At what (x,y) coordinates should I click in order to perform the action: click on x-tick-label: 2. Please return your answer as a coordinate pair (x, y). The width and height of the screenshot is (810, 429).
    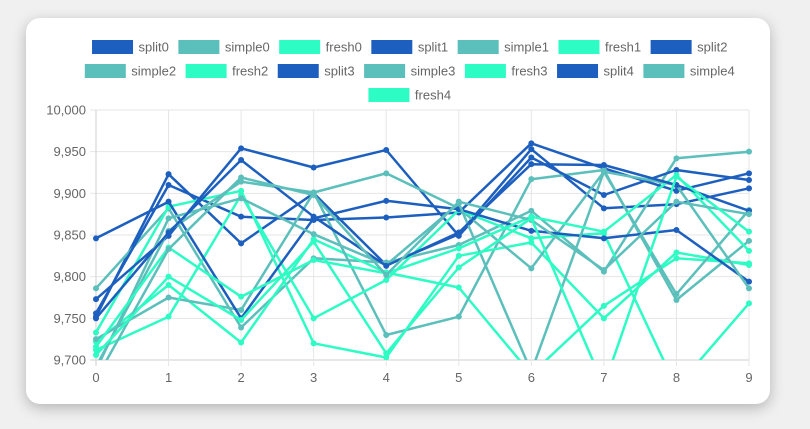
    Looking at the image, I should click on (240, 377).